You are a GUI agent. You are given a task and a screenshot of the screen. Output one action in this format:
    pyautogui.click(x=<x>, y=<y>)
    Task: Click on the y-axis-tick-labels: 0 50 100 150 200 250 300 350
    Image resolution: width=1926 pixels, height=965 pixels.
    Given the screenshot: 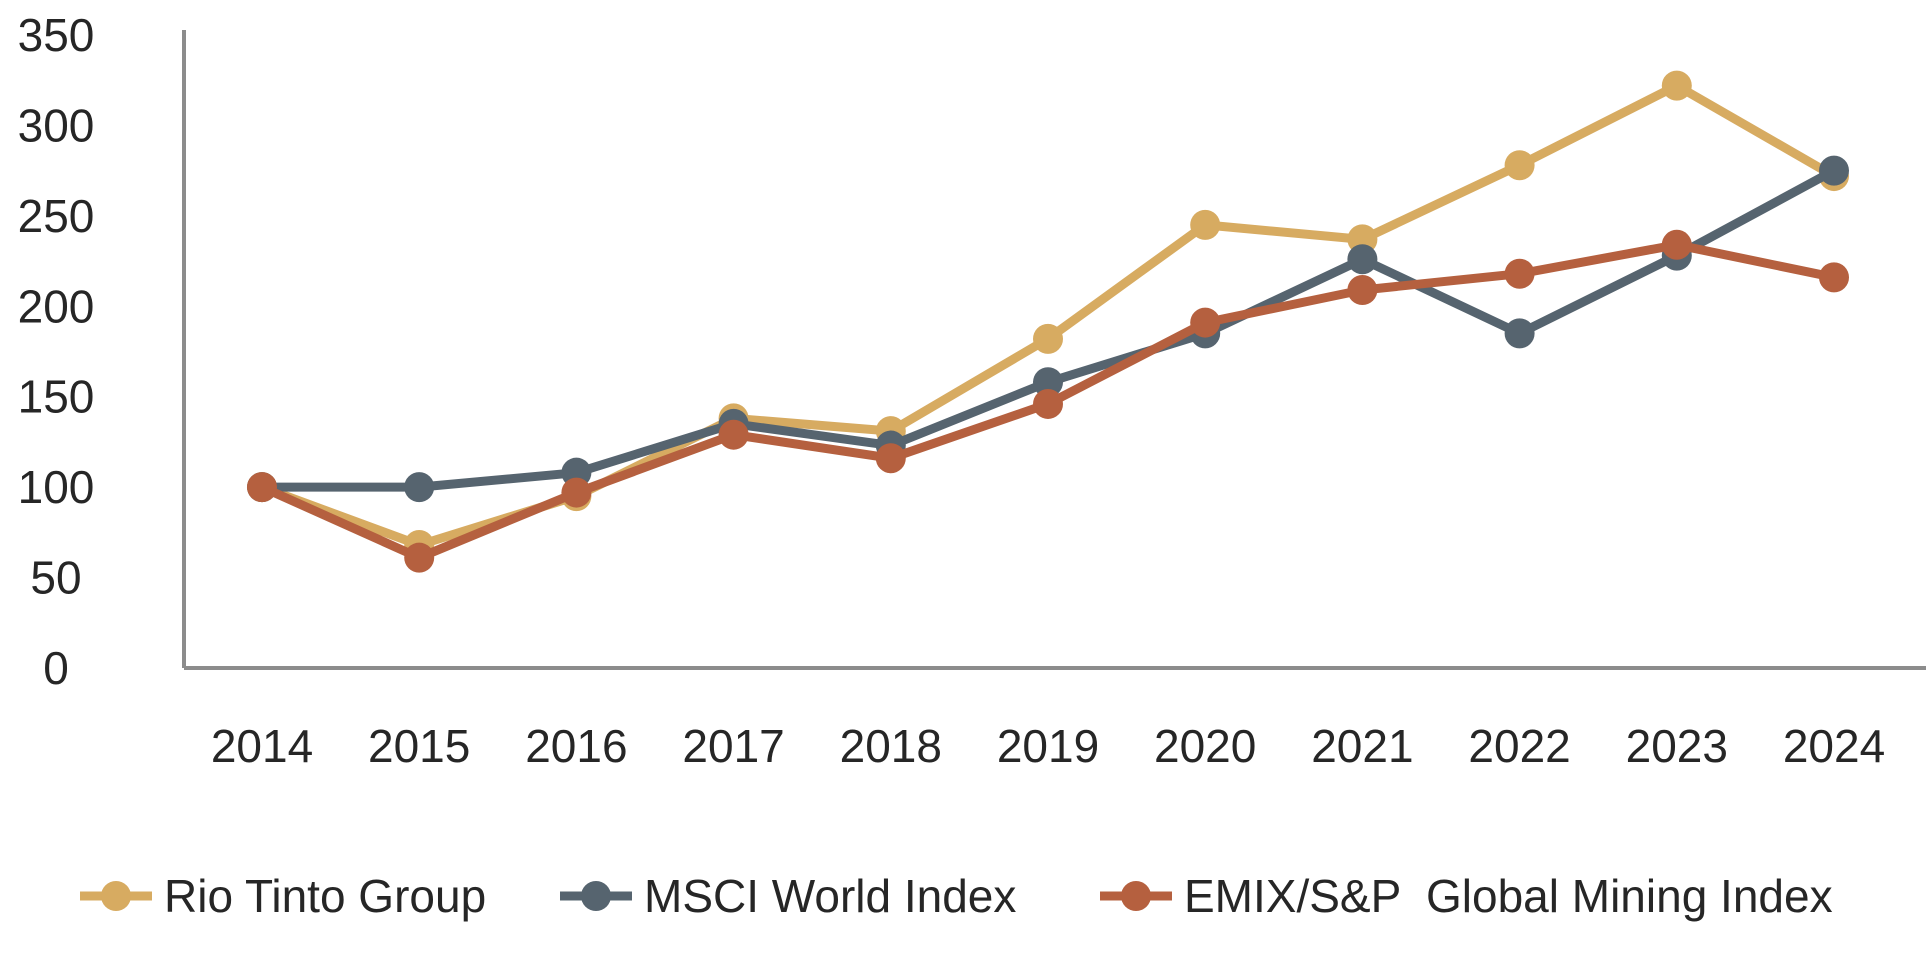 What is the action you would take?
    pyautogui.click(x=56, y=351)
    